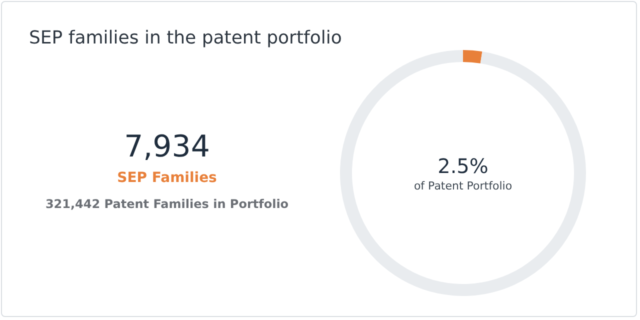  What do you see at coordinates (167, 204) in the screenshot?
I see `text: 321,442 Patent Families in Portfolio` at bounding box center [167, 204].